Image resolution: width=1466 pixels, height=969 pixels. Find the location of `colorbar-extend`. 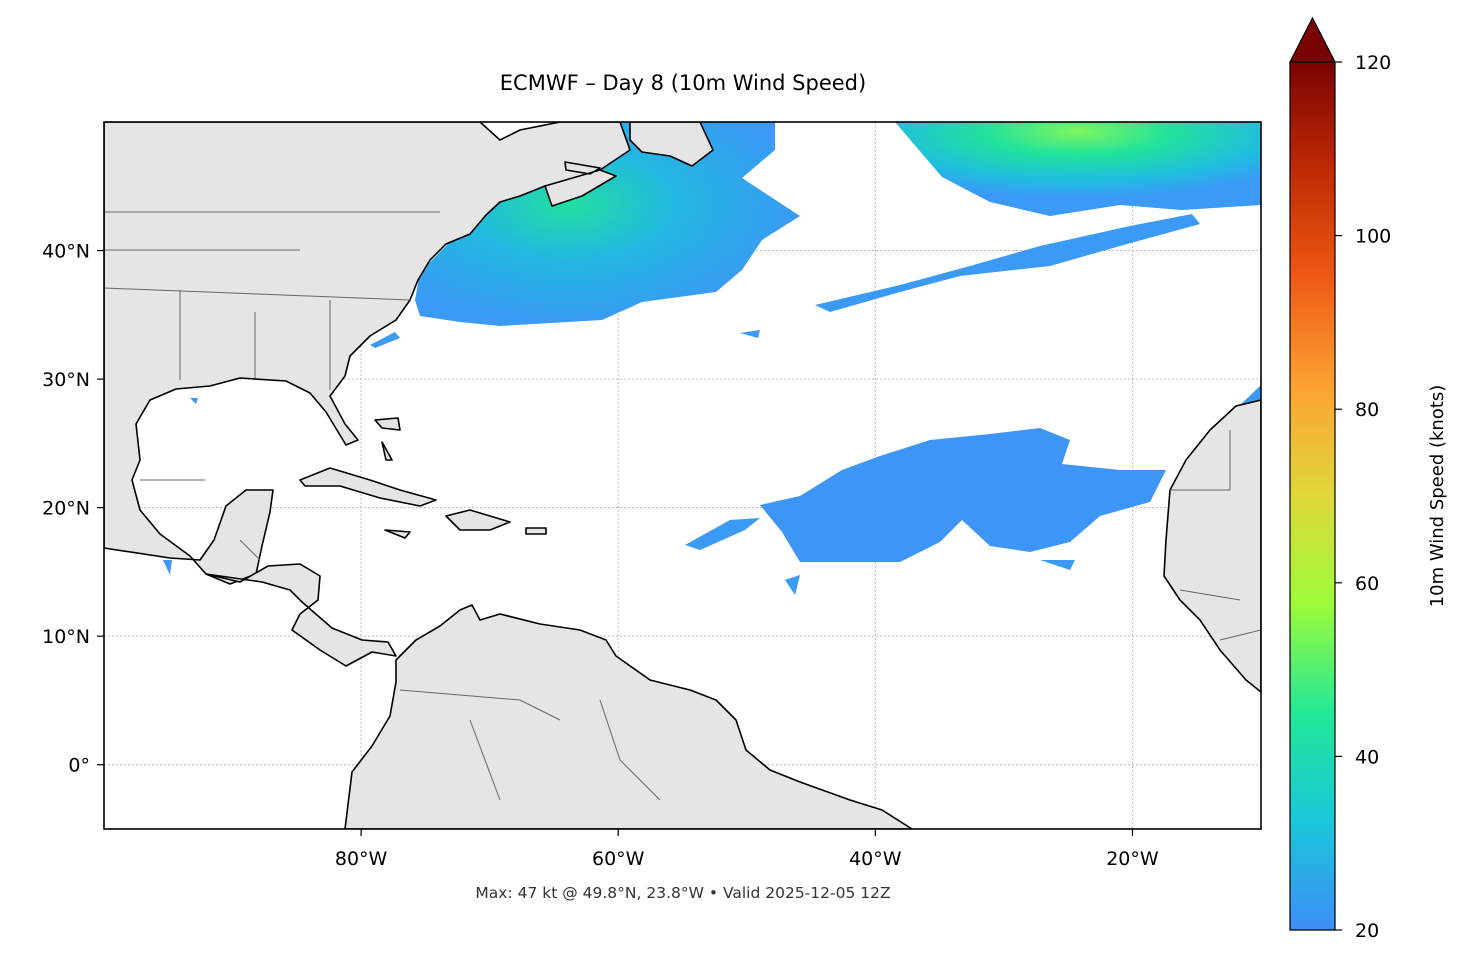

colorbar-extend is located at coordinates (1312, 39).